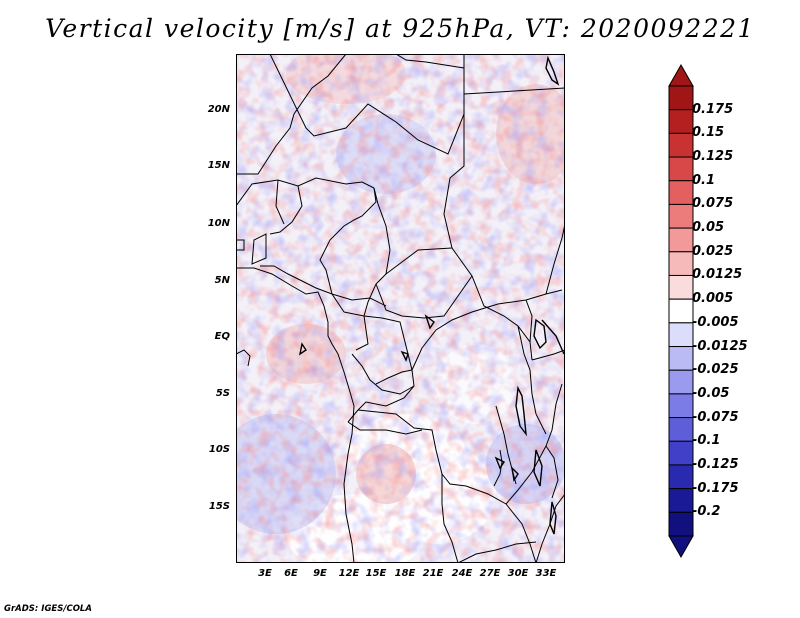 The width and height of the screenshot is (800, 618). Describe the element at coordinates (218, 109) in the screenshot. I see `latitude-label: 20N` at that location.